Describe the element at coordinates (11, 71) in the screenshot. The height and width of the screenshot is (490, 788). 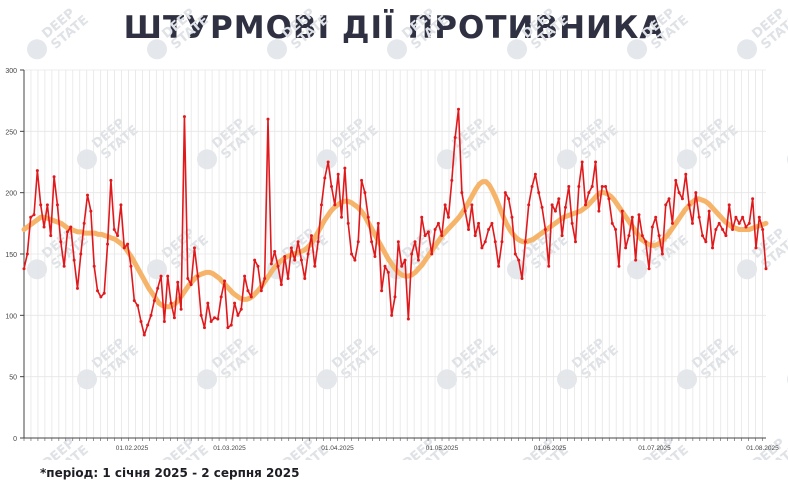
I see `y-tick-label: 300` at that location.